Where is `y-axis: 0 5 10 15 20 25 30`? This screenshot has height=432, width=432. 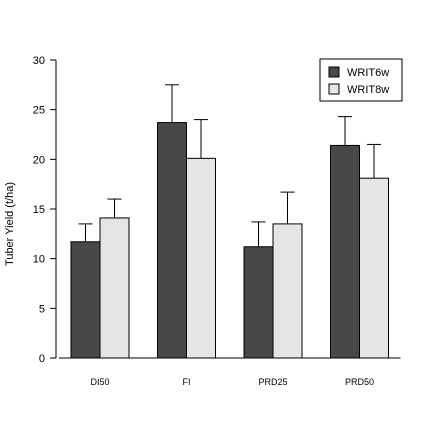 y-axis: 0 5 10 15 20 25 30 is located at coordinates (45, 210).